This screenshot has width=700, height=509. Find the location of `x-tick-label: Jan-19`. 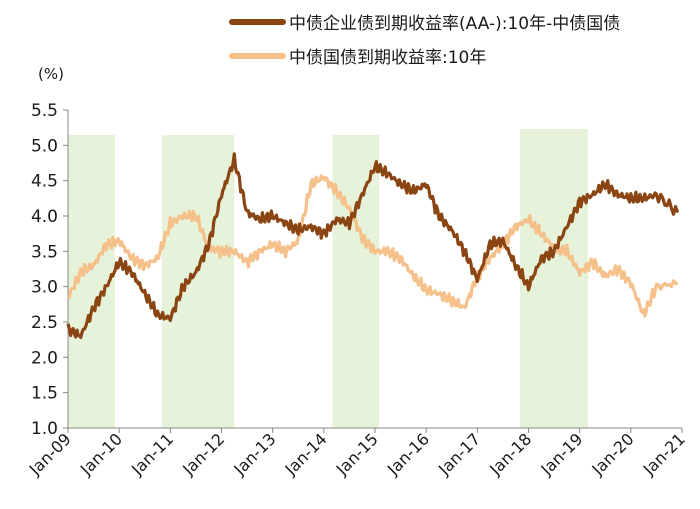

x-tick-label: Jan-19 is located at coordinates (561, 454).